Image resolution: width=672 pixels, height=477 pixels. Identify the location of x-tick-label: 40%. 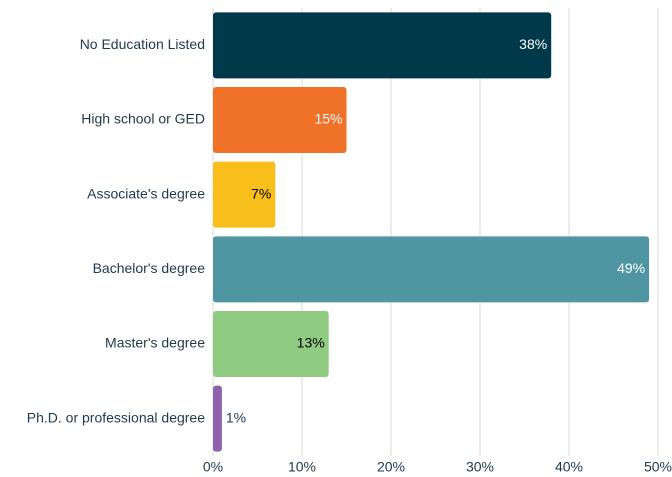
(569, 467).